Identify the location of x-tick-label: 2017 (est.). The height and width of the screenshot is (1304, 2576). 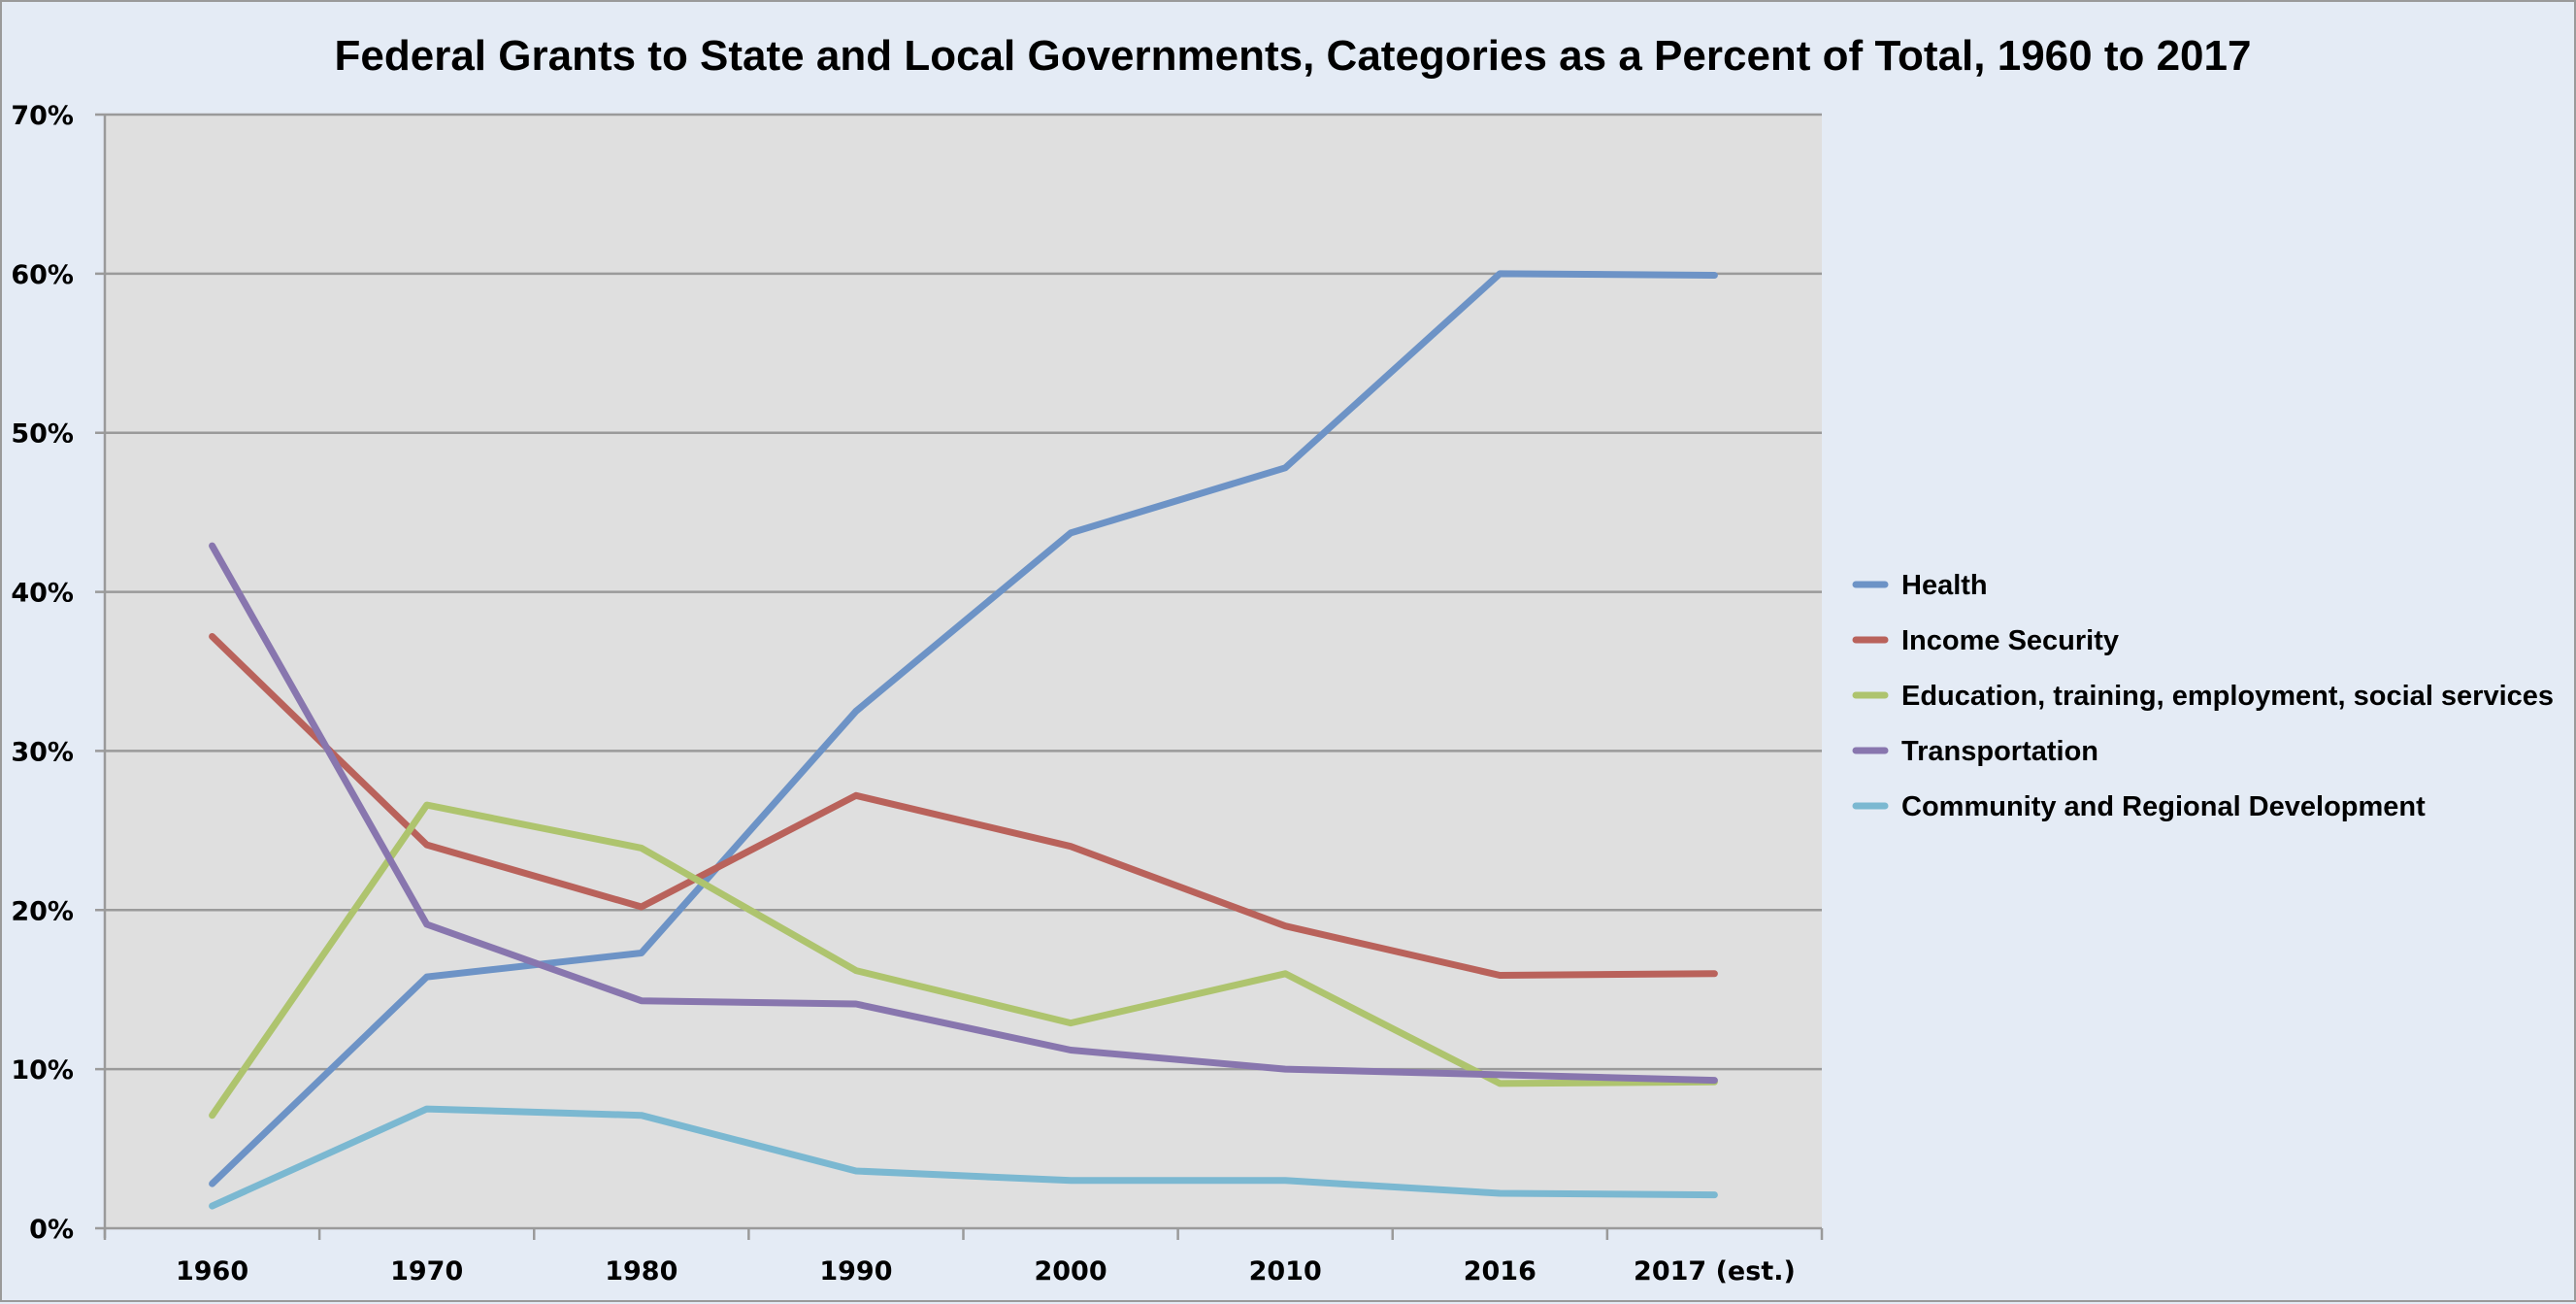
(1715, 1272).